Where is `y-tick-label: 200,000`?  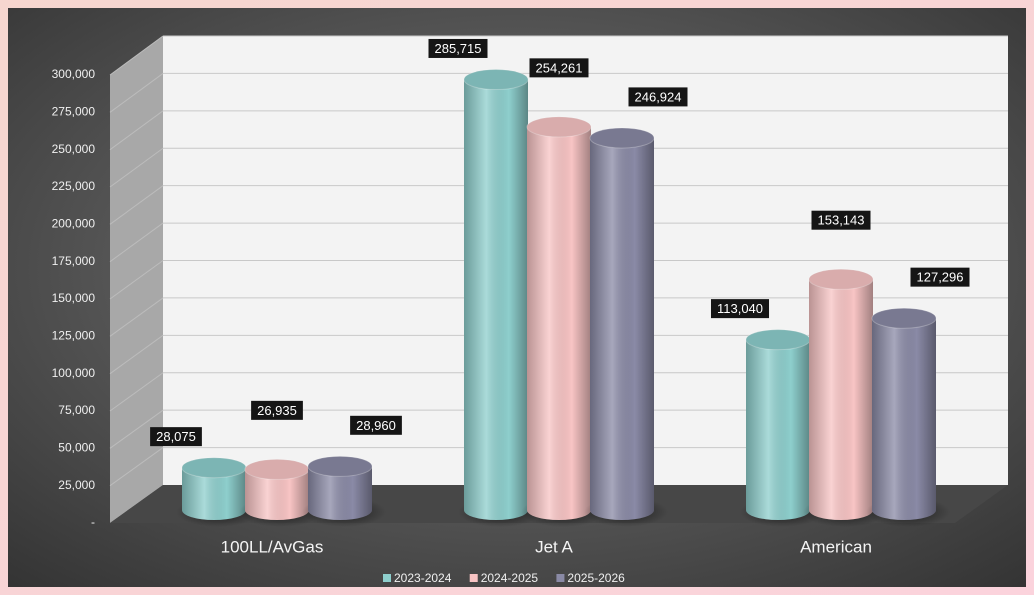 y-tick-label: 200,000 is located at coordinates (74, 224).